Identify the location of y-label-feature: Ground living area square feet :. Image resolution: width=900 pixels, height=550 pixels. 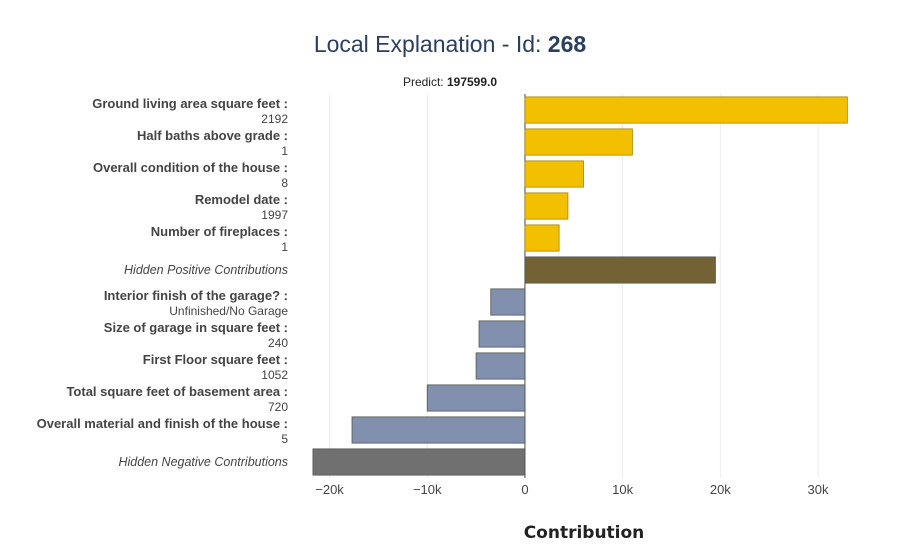
(190, 103).